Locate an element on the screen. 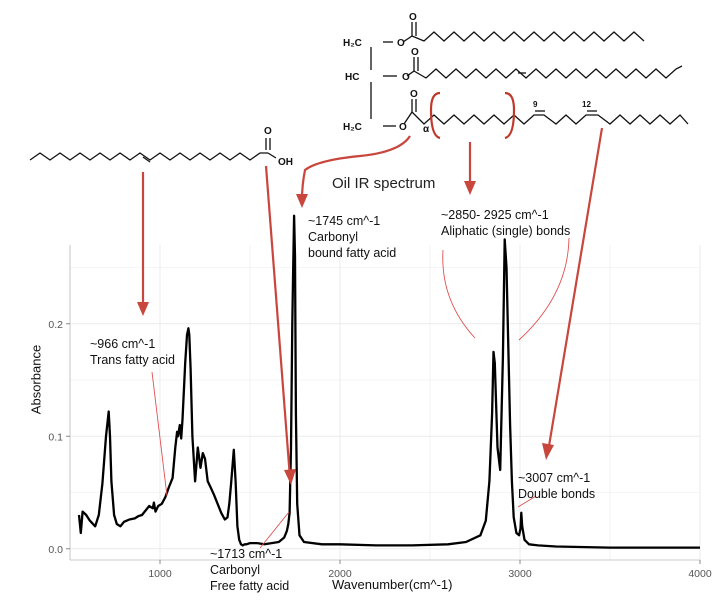  fatty-acid-labels: O OH is located at coordinates (278, 147).